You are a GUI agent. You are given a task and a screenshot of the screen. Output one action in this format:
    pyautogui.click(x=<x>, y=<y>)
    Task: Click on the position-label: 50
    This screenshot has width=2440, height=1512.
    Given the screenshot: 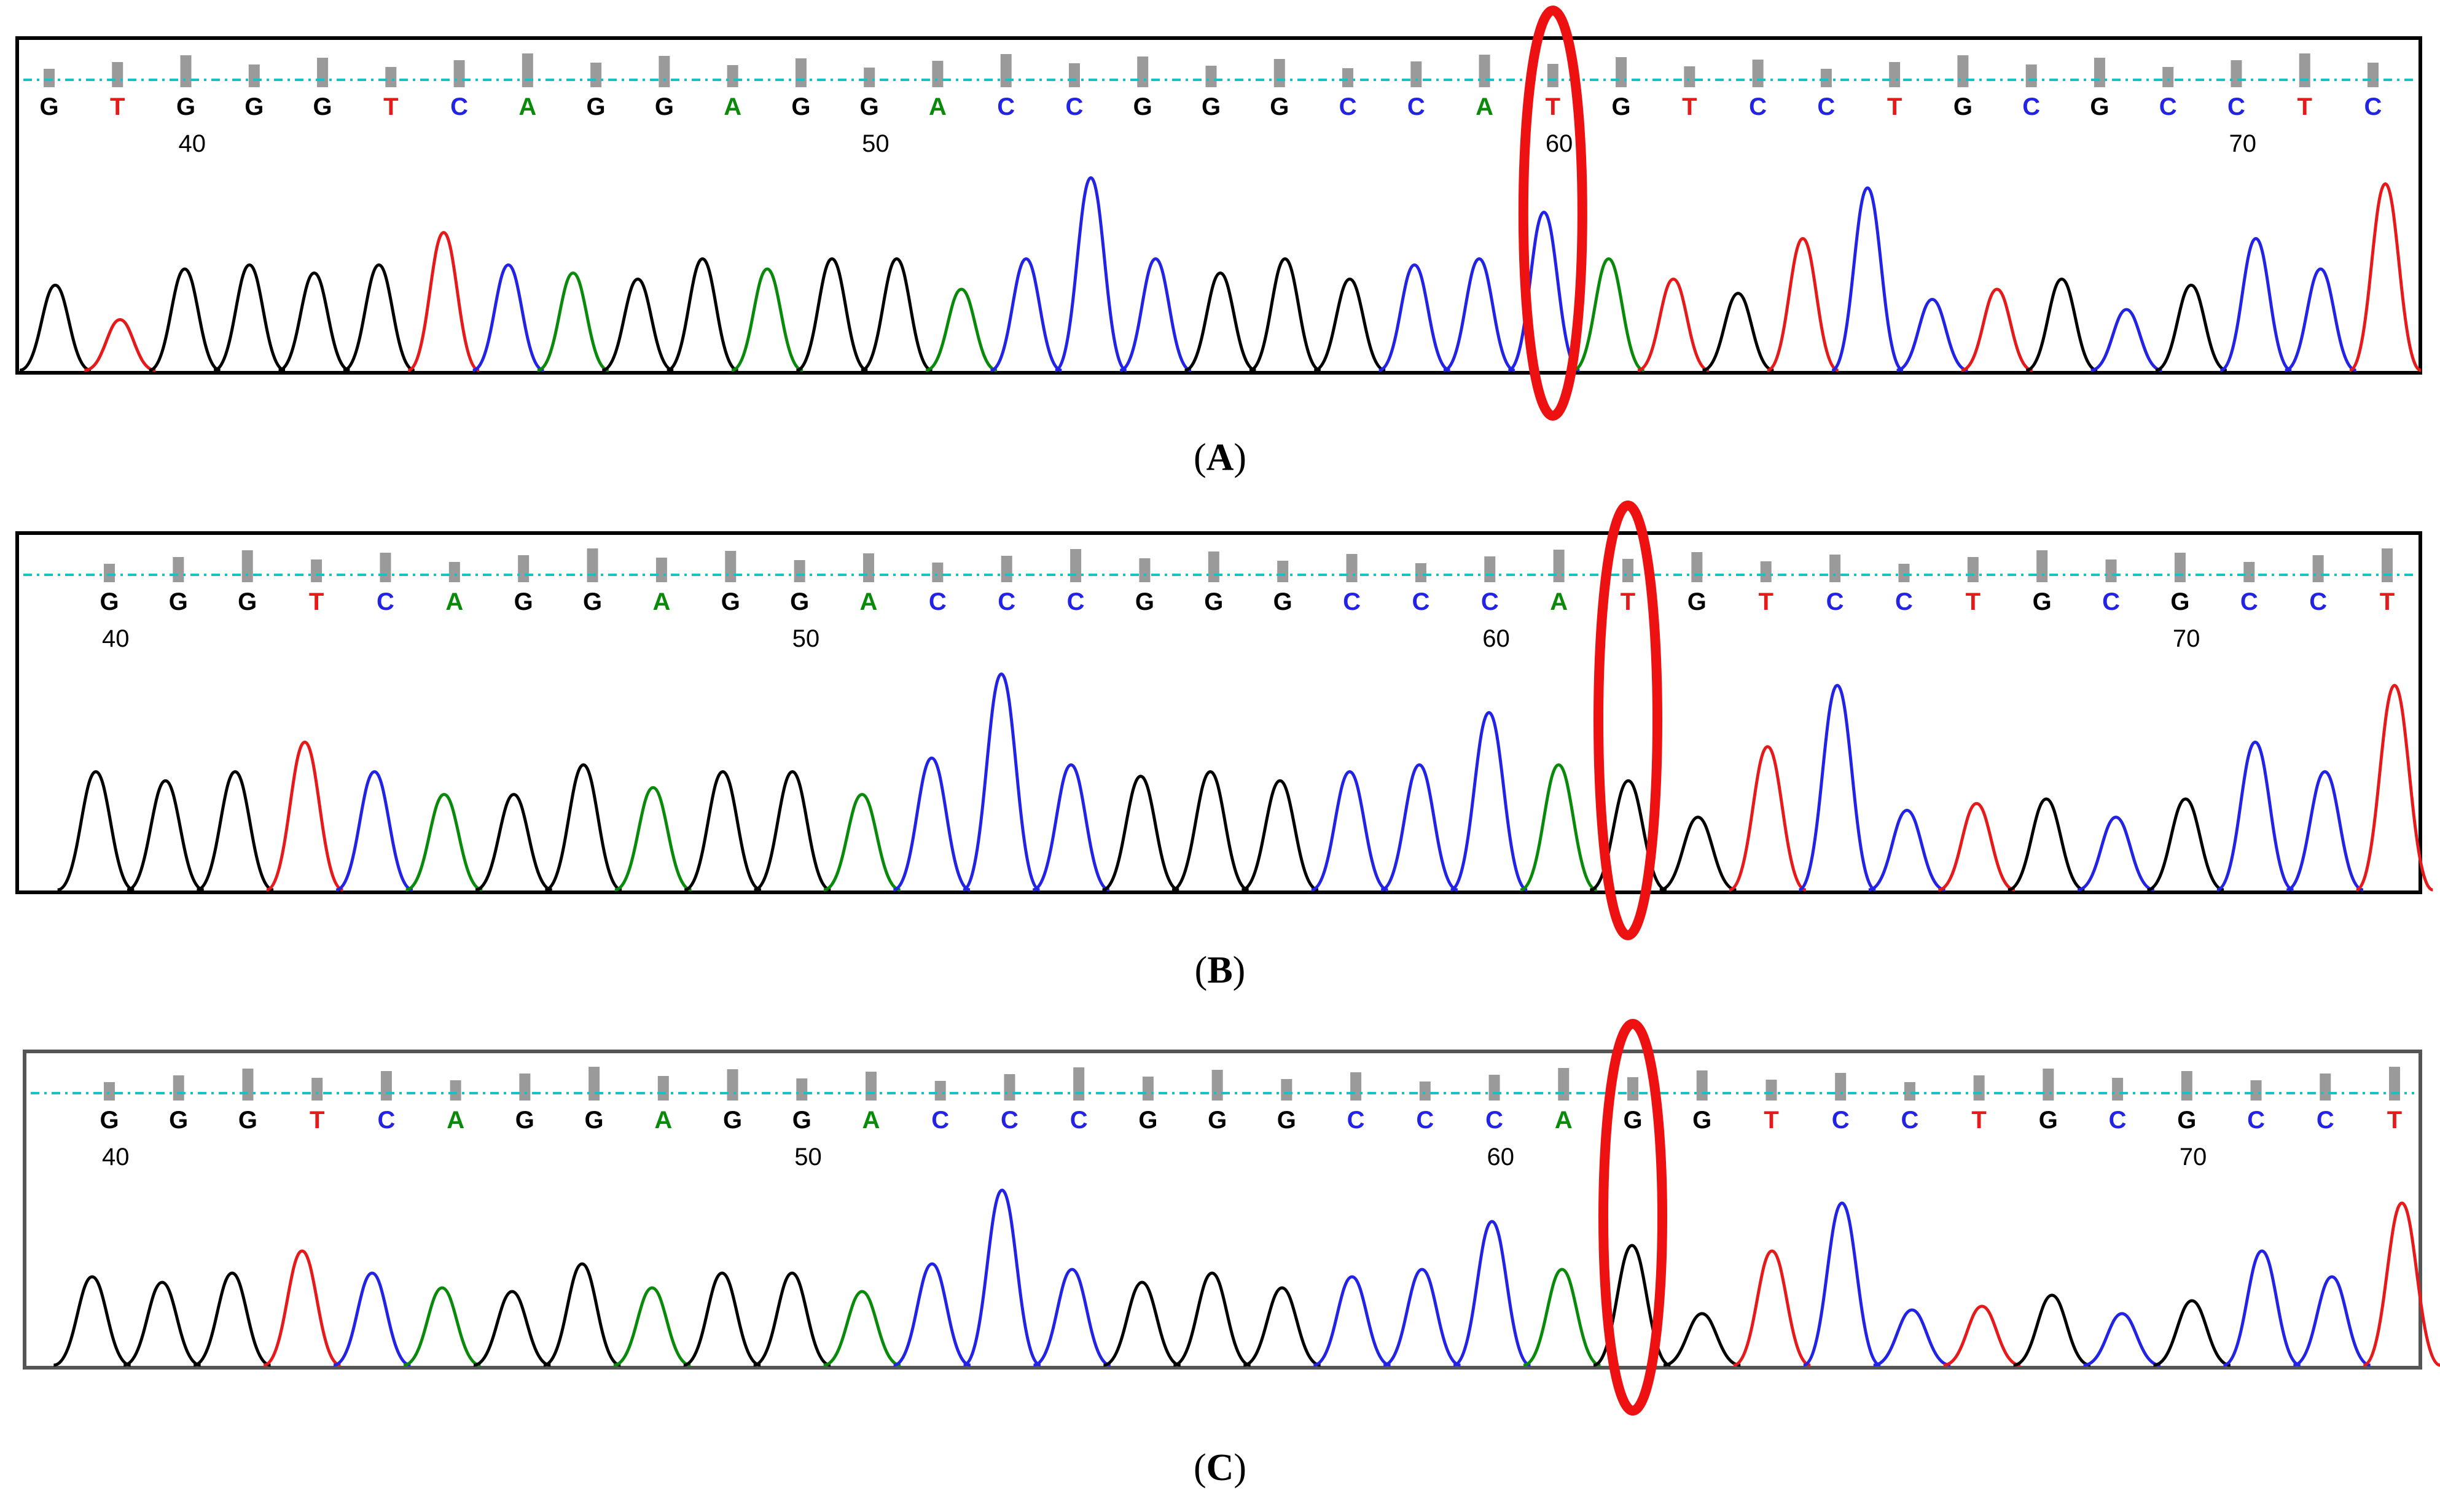 What is the action you would take?
    pyautogui.click(x=806, y=638)
    